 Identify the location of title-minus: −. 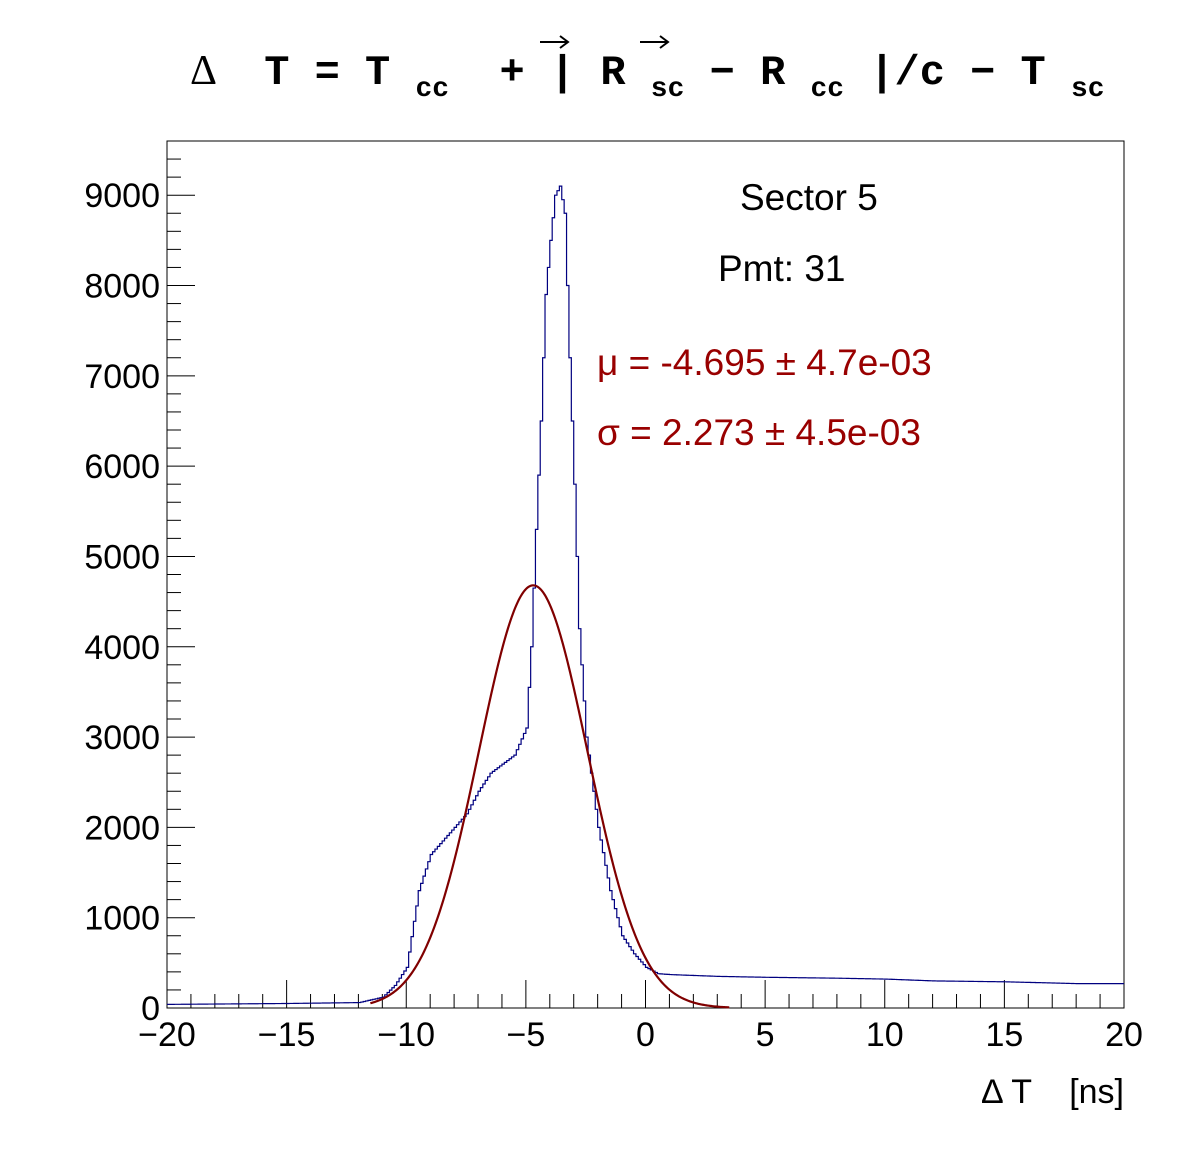
(722, 73).